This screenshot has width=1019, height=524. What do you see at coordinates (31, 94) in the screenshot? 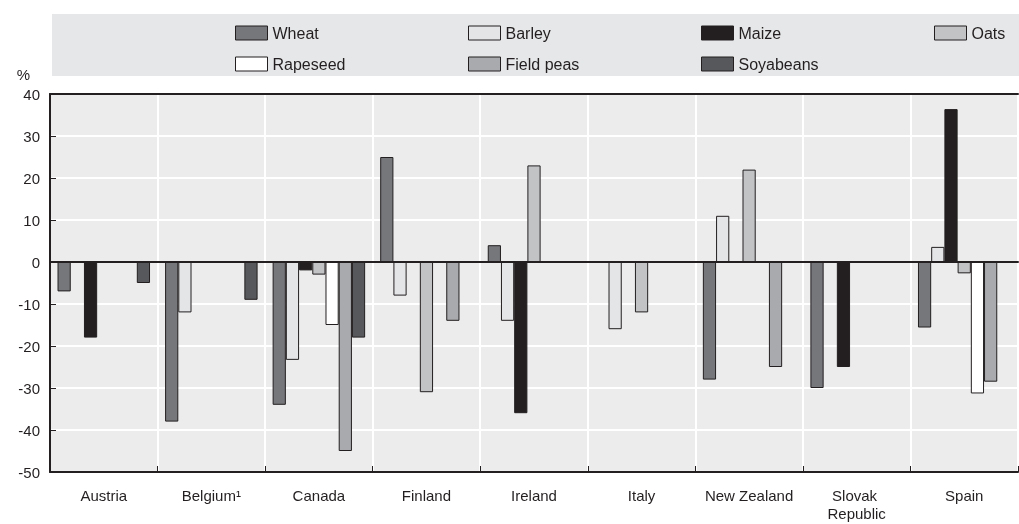
I see `y-tick-label: 40` at bounding box center [31, 94].